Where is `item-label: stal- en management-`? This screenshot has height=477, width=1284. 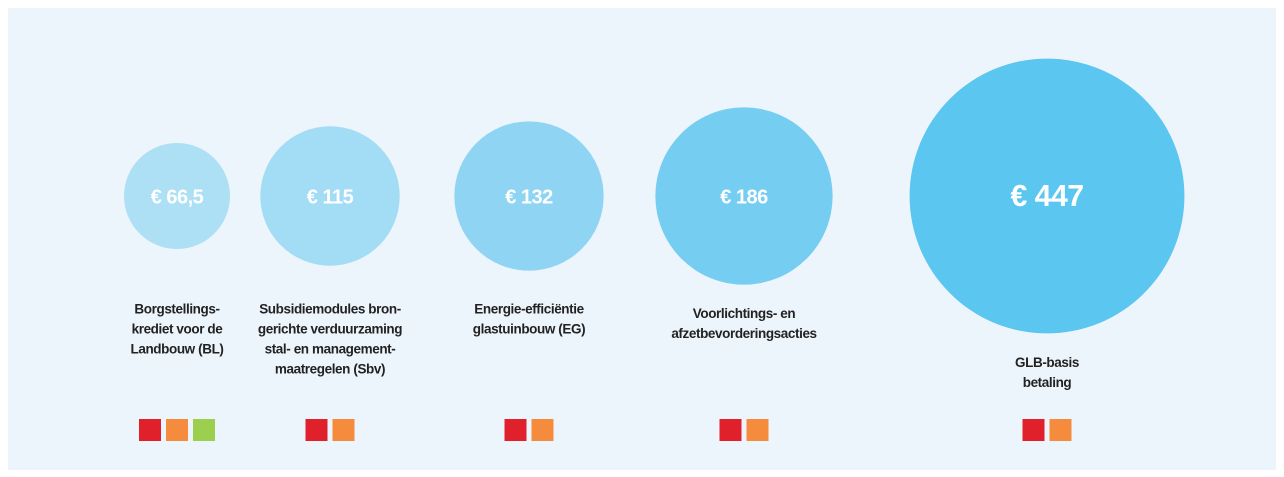
item-label: stal- en management- is located at coordinates (330, 349).